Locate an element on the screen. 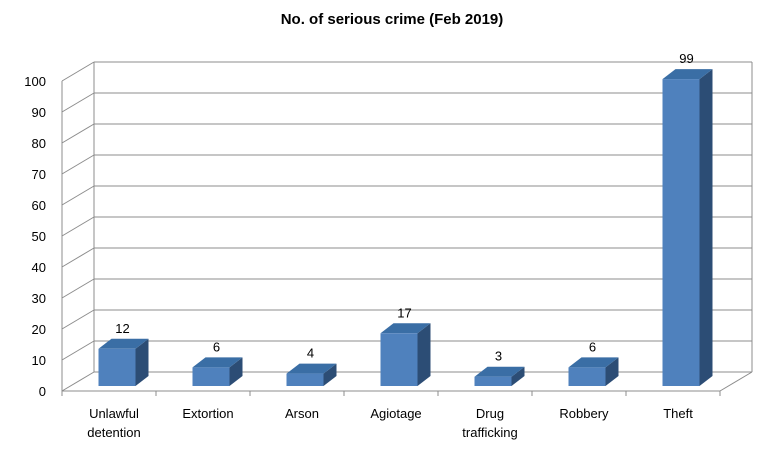 This screenshot has width=784, height=450. chart-title: No. of serious crime (Feb 2019) is located at coordinates (392, 19).